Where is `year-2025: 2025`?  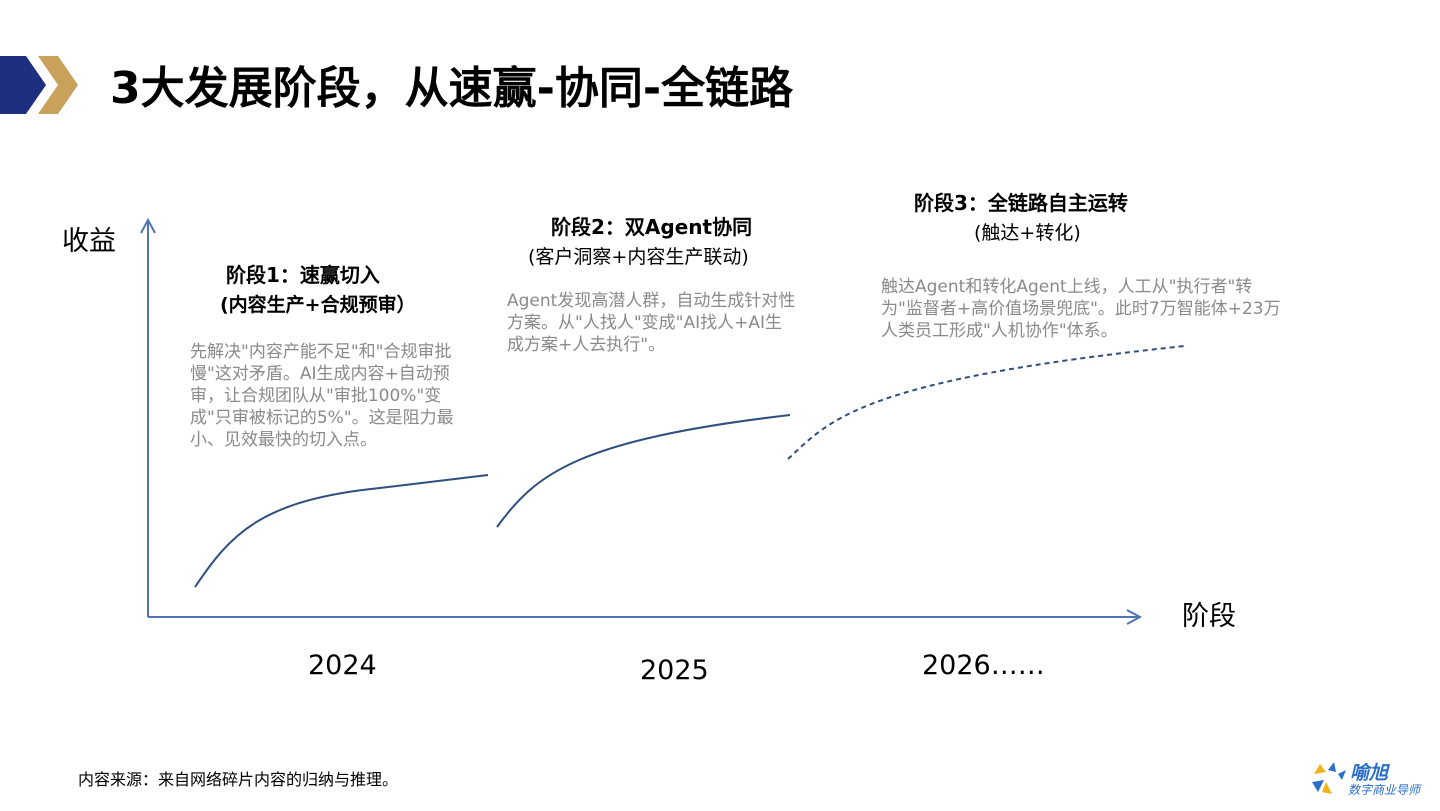 year-2025: 2025 is located at coordinates (674, 670).